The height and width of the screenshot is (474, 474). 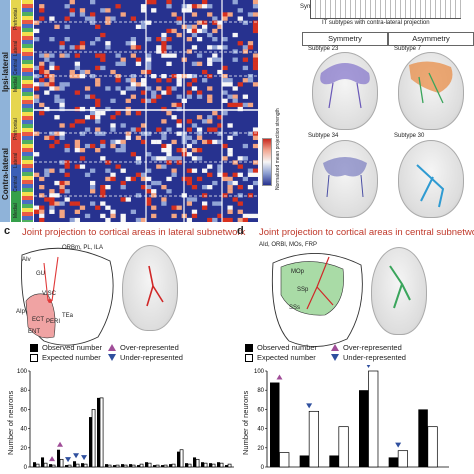 What do you see at coordinates (16, 129) in the screenshot?
I see `group-label-prefrontal-contra: Prefrontal` at bounding box center [16, 129].